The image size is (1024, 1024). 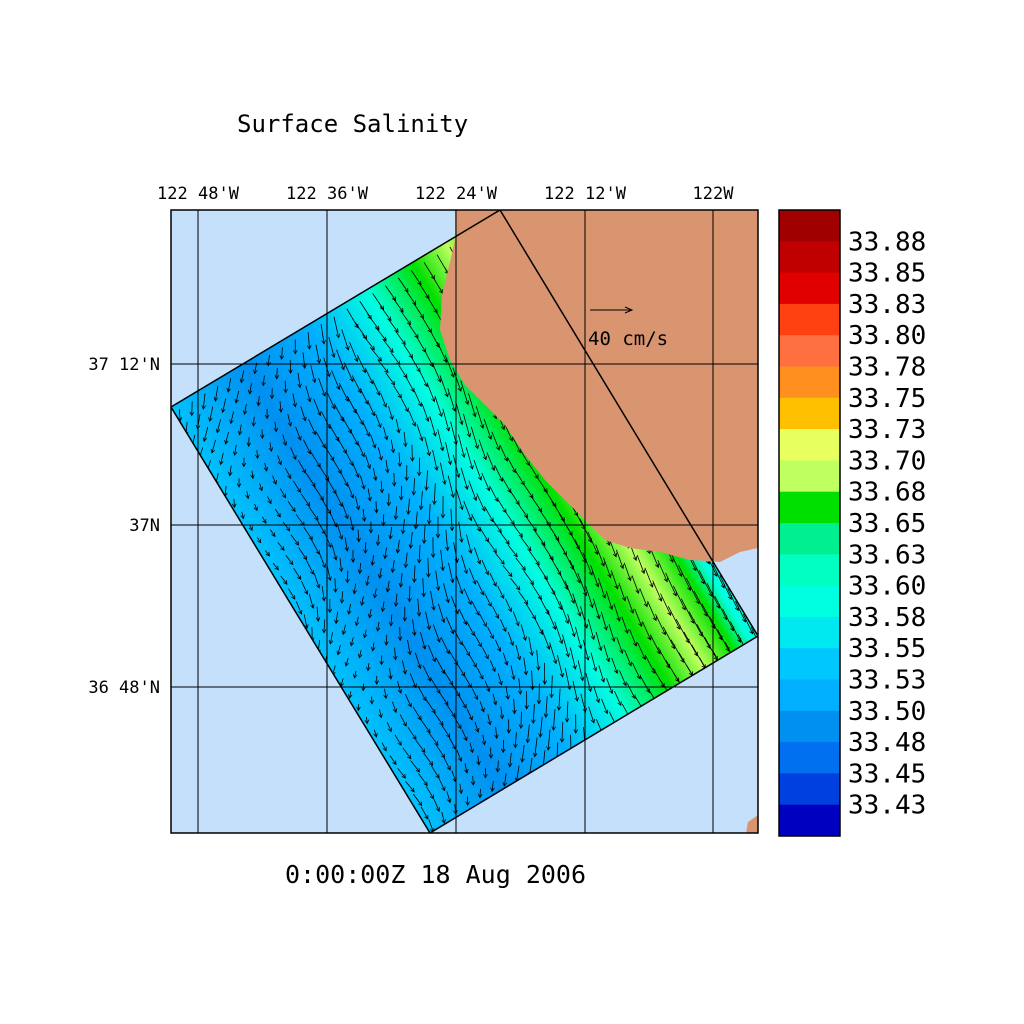 What do you see at coordinates (352, 124) in the screenshot?
I see `map-title: Surface Salinity` at bounding box center [352, 124].